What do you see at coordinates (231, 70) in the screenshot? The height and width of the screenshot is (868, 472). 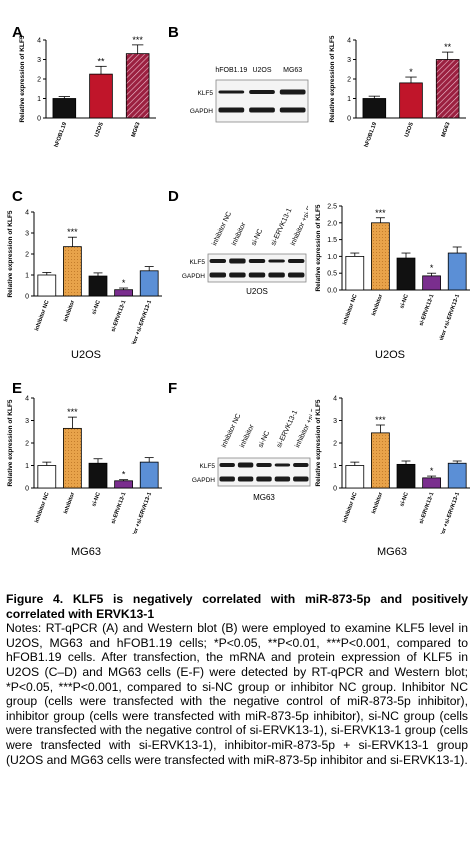 I see `blot-lane-label: hFOB1.19` at bounding box center [231, 70].